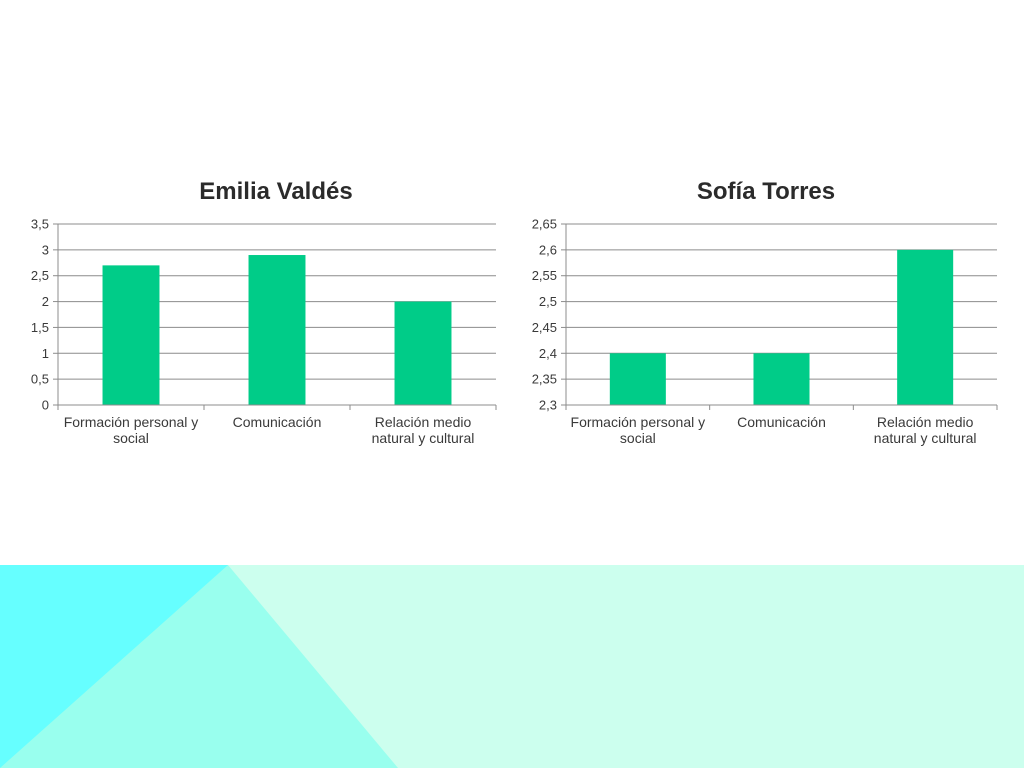 Image resolution: width=1024 pixels, height=768 pixels. Describe the element at coordinates (544, 224) in the screenshot. I see `sofia-y-tick-label: 2,65` at that location.